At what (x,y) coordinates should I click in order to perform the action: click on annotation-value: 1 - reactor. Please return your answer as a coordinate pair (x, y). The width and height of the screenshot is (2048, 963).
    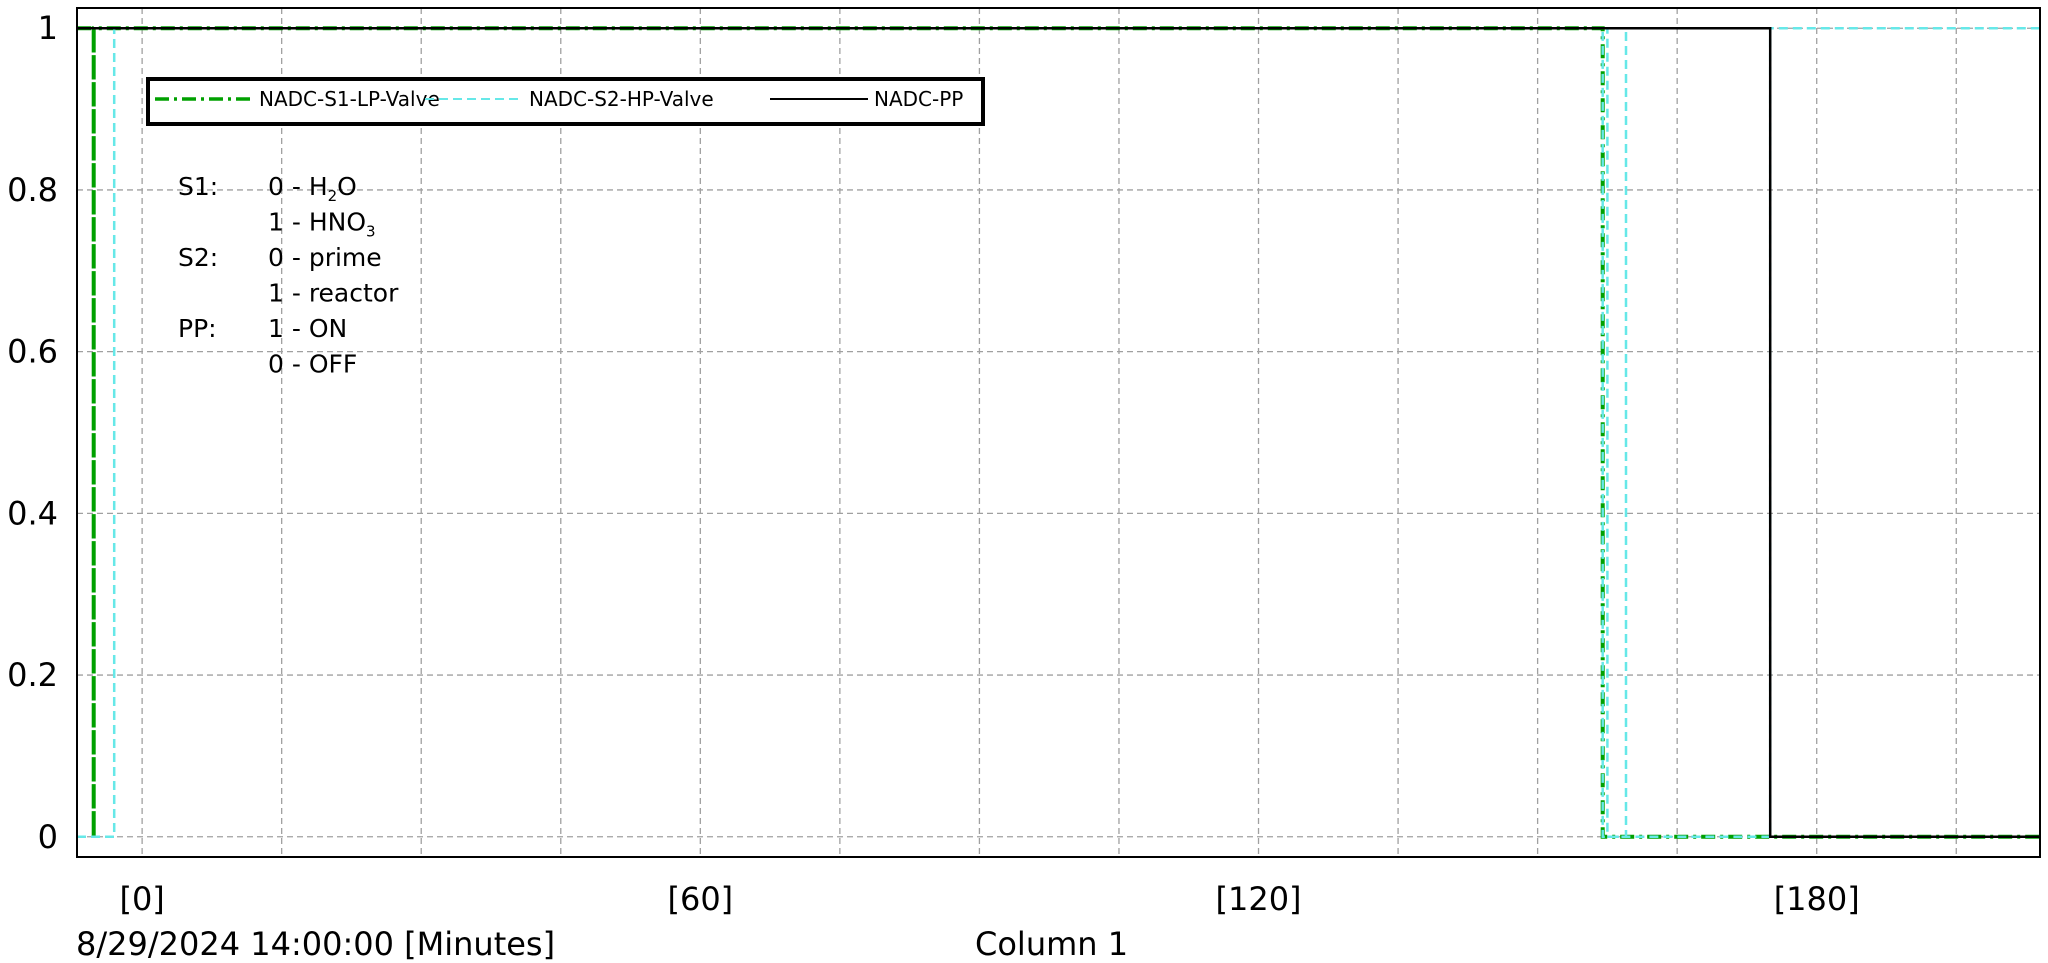
    Looking at the image, I should click on (333, 293).